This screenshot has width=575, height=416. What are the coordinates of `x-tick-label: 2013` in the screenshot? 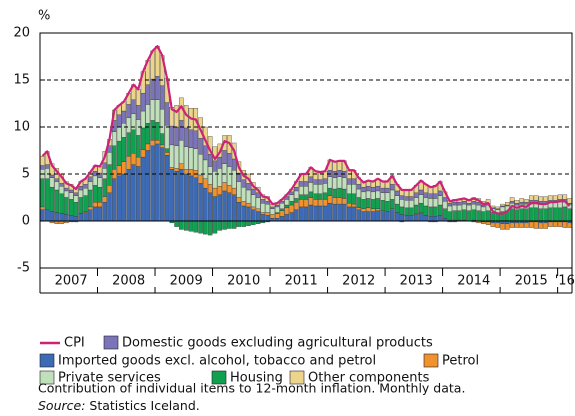 It's located at (416, 281).